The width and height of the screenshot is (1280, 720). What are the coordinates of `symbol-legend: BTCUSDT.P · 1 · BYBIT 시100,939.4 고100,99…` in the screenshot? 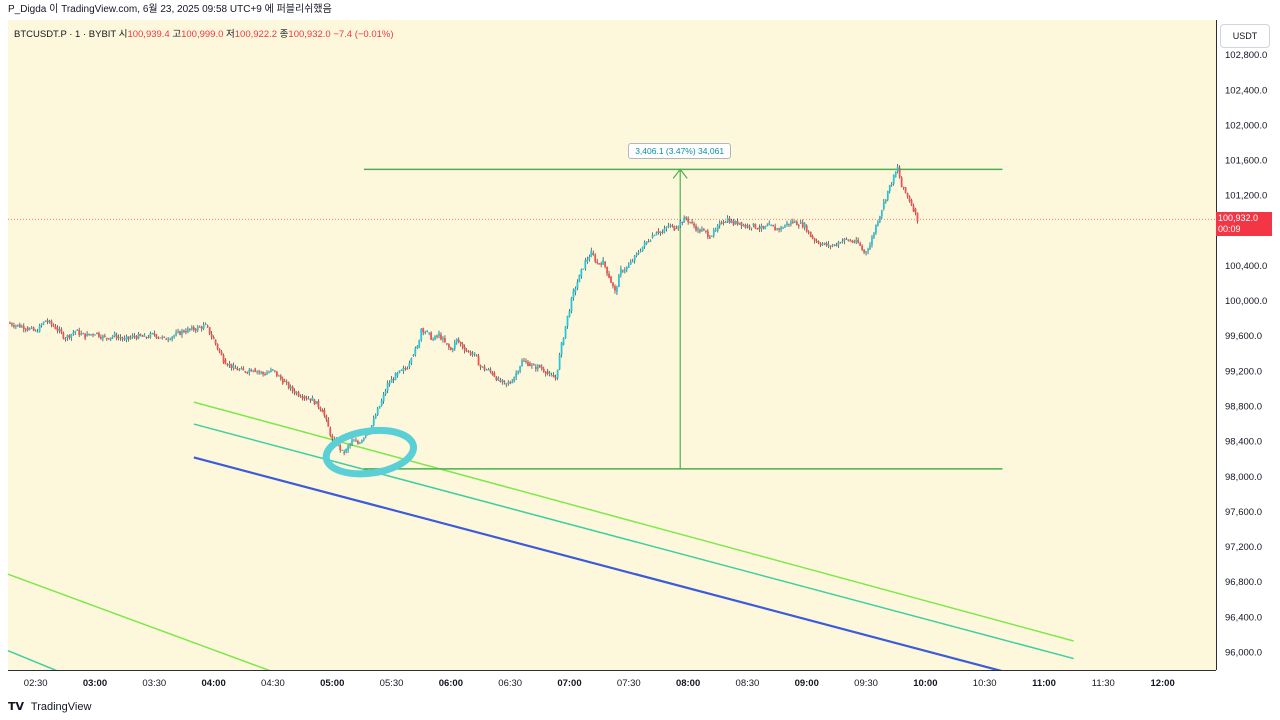 It's located at (204, 33).